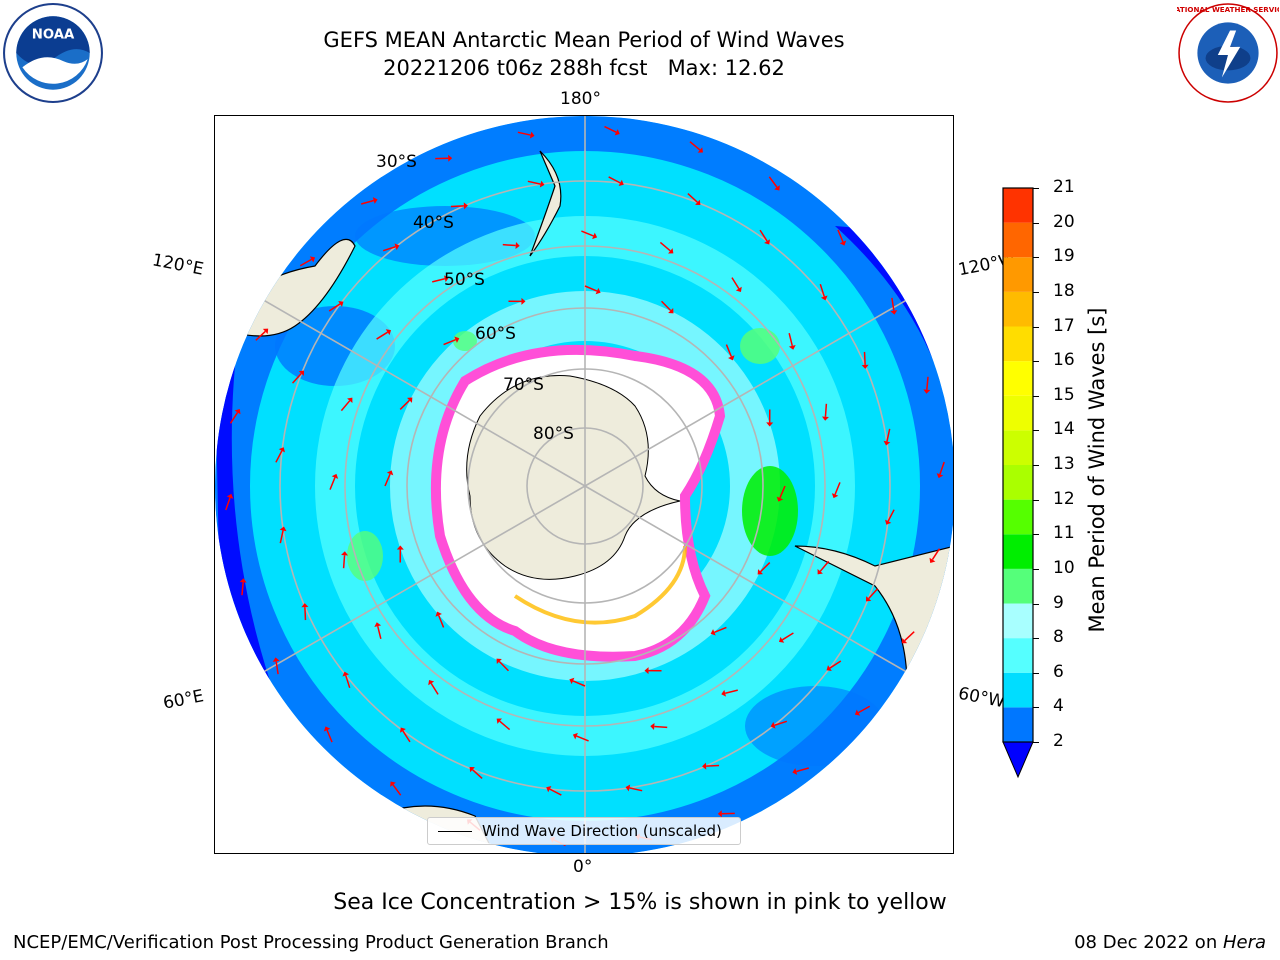  I want to click on colorbar-tick-label: 9, so click(1058, 602).